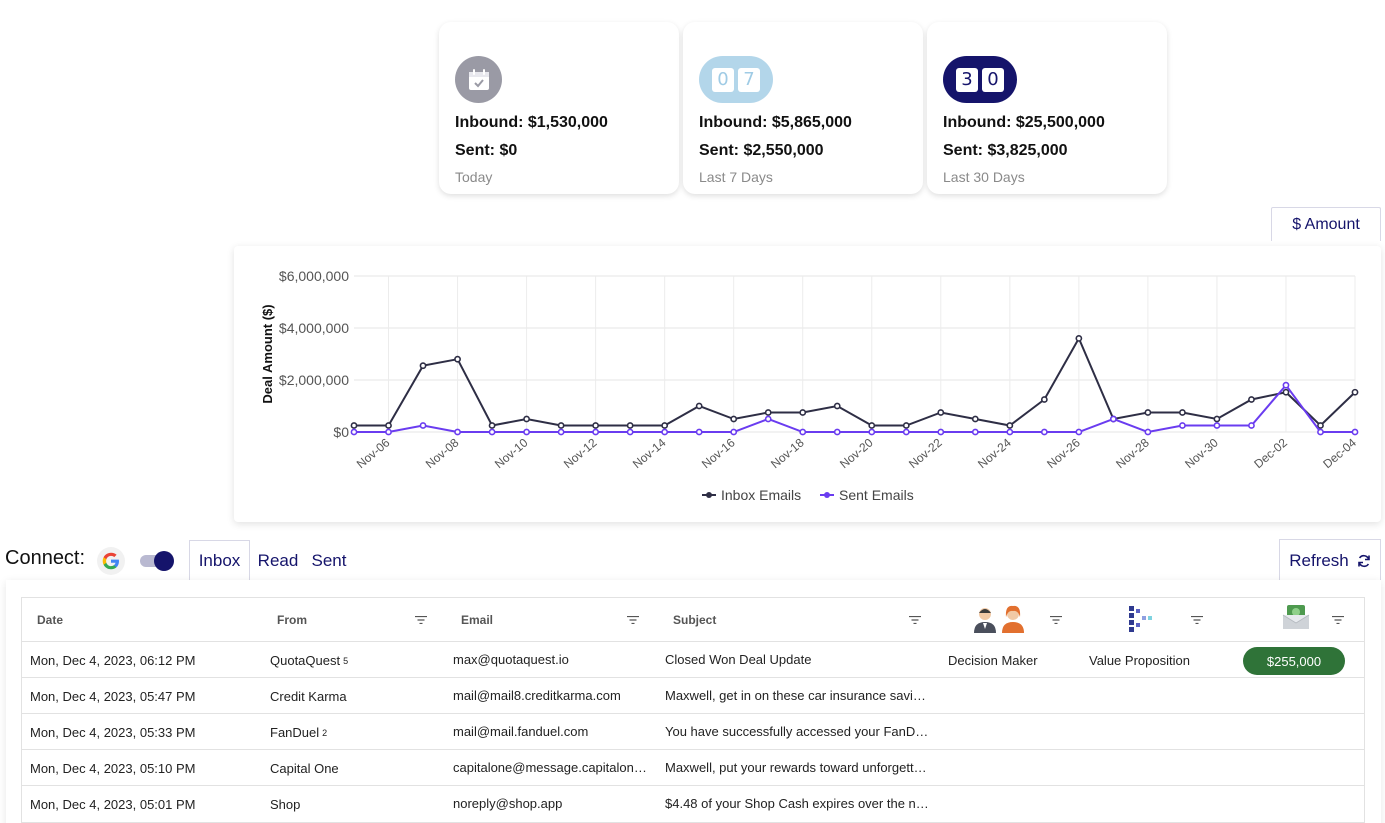 Image resolution: width=1385 pixels, height=823 pixels. I want to click on cell-from: Credit Karma, so click(360, 696).